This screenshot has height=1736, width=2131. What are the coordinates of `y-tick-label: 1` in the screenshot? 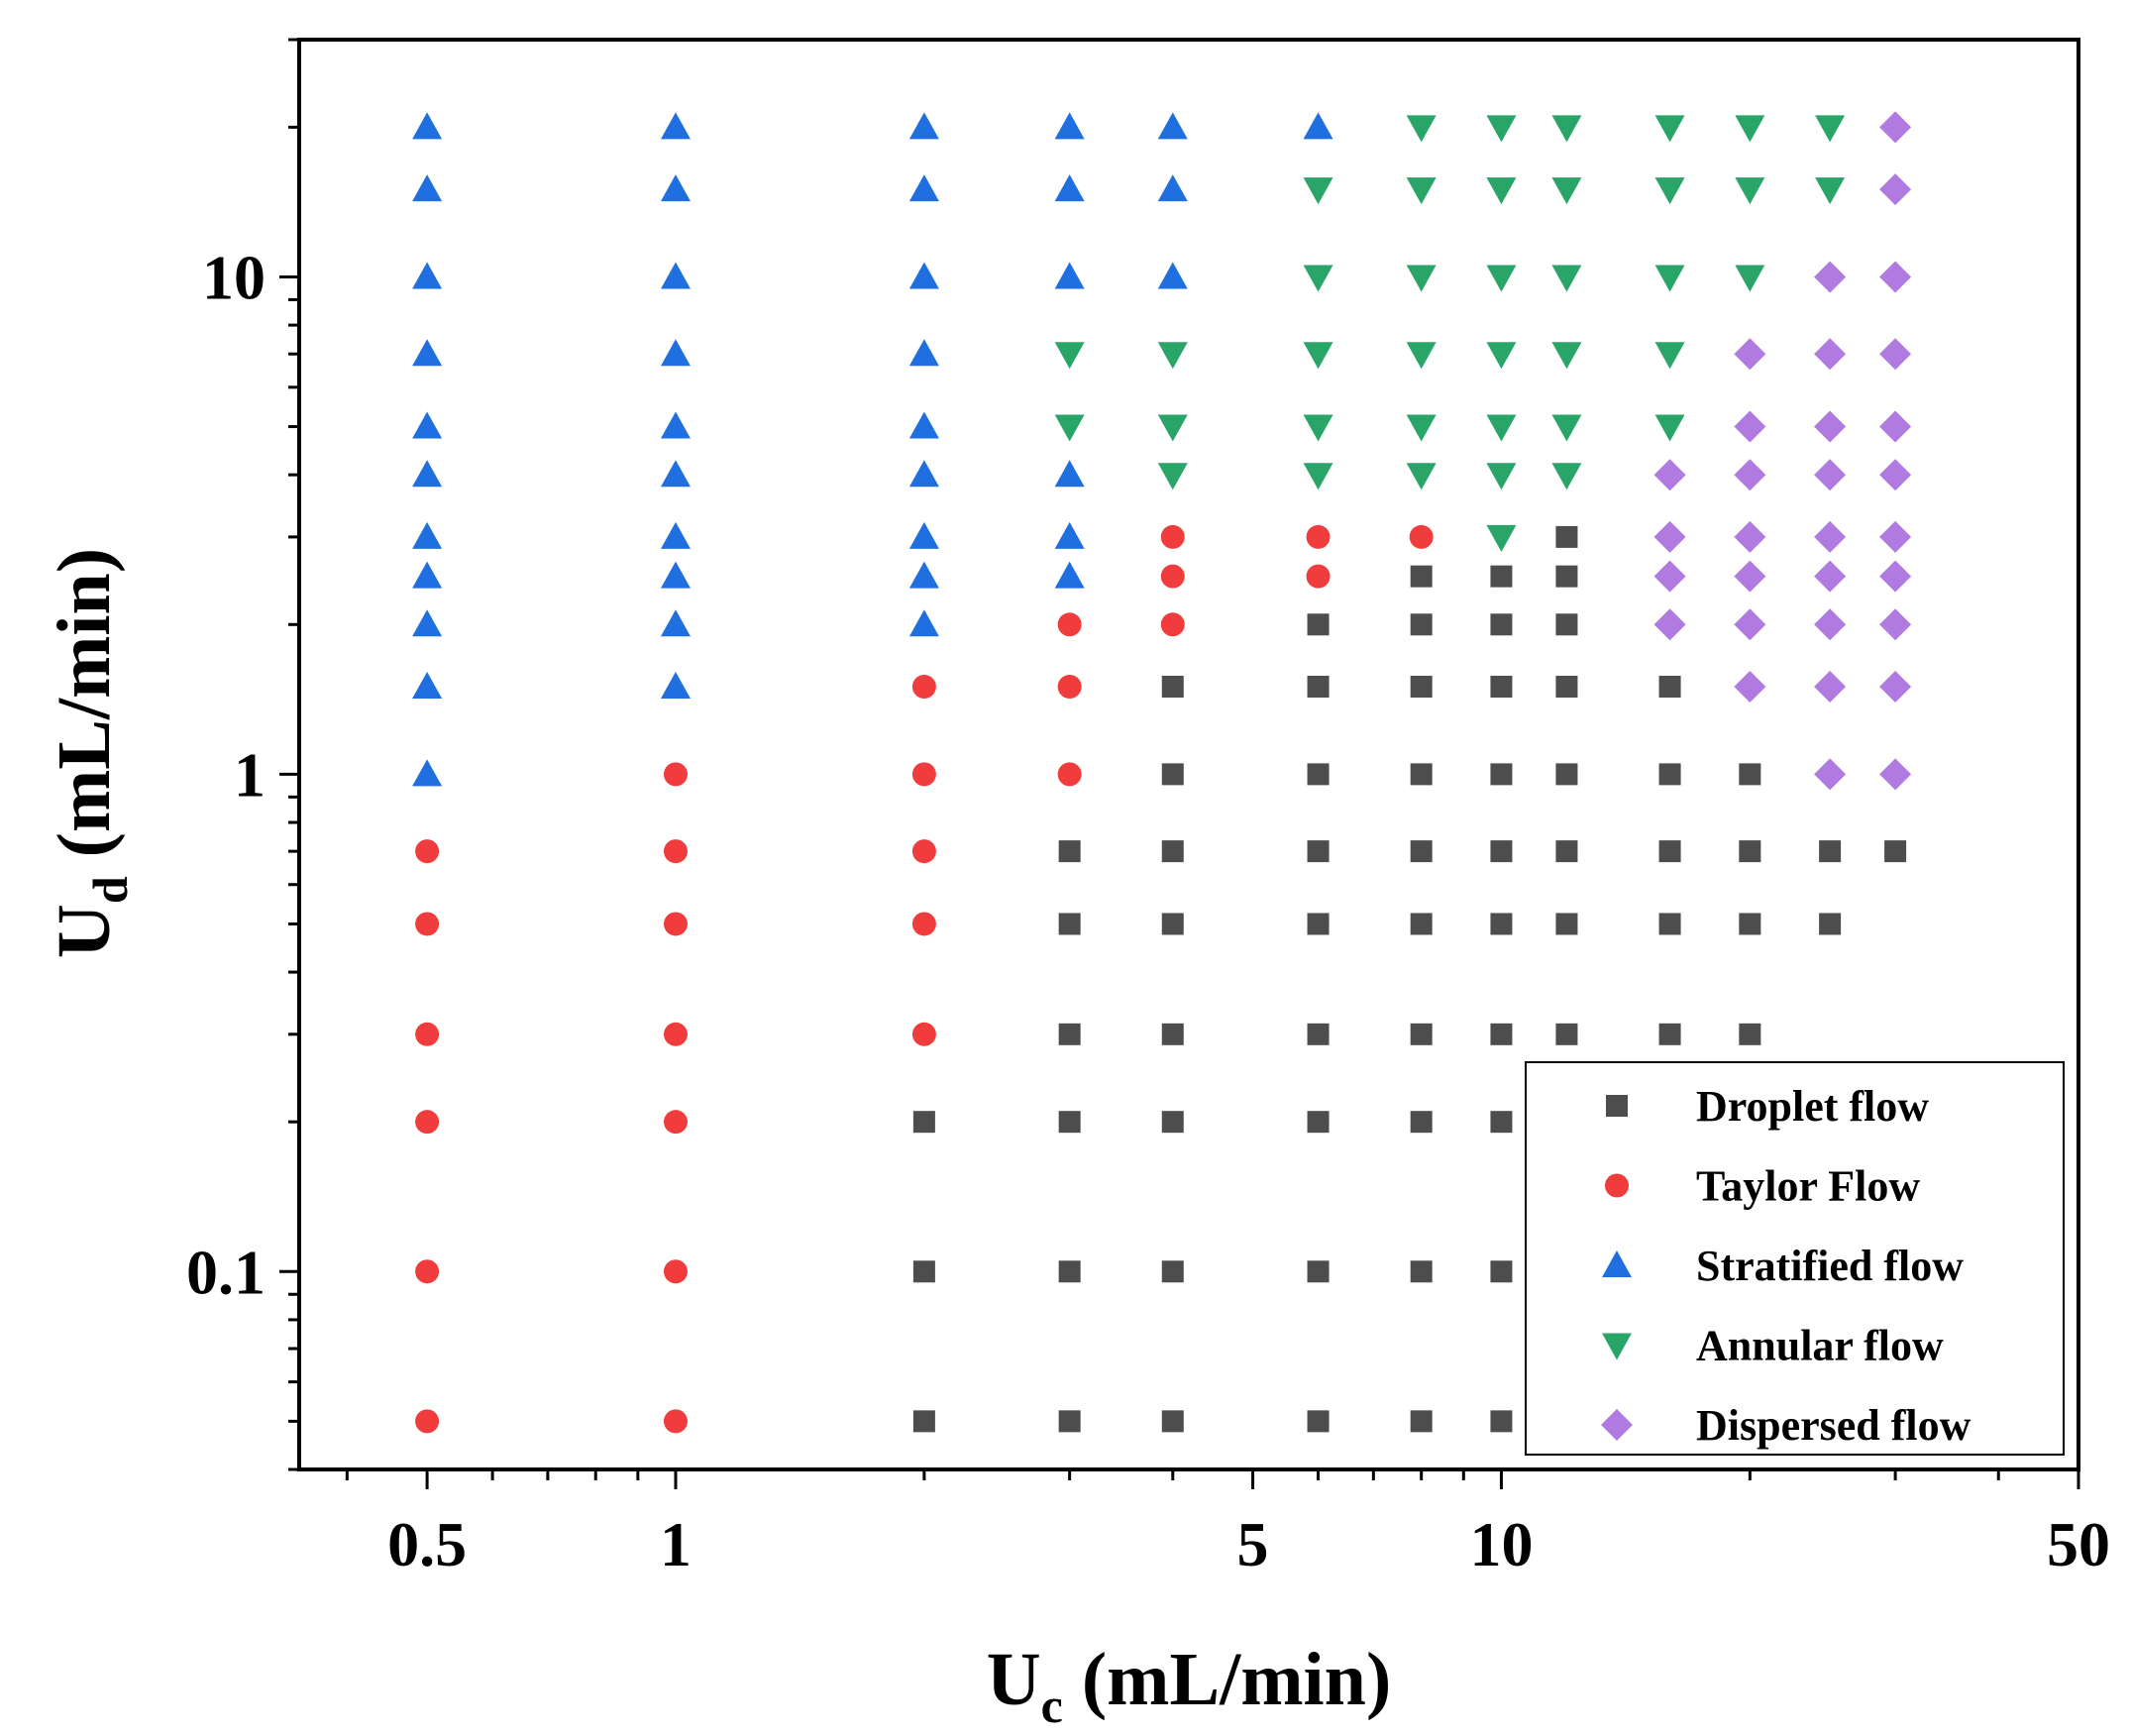 It's located at (250, 774).